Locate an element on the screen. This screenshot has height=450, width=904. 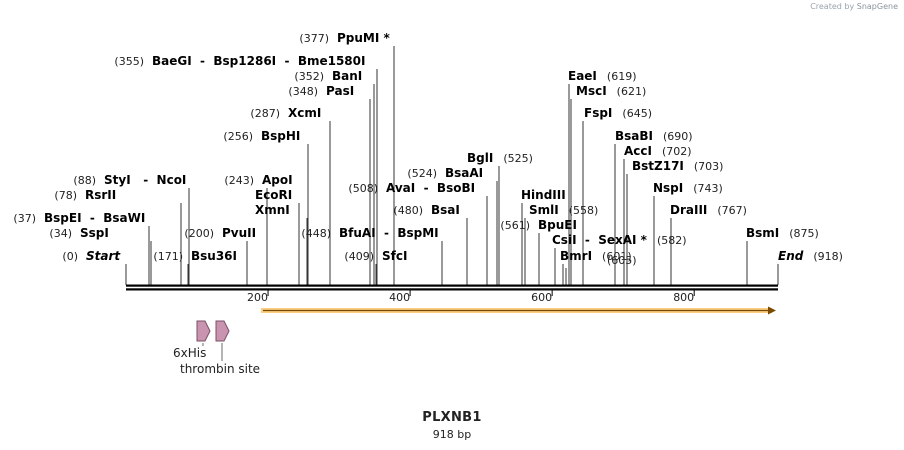
site-position: (601) is located at coordinates (617, 256).